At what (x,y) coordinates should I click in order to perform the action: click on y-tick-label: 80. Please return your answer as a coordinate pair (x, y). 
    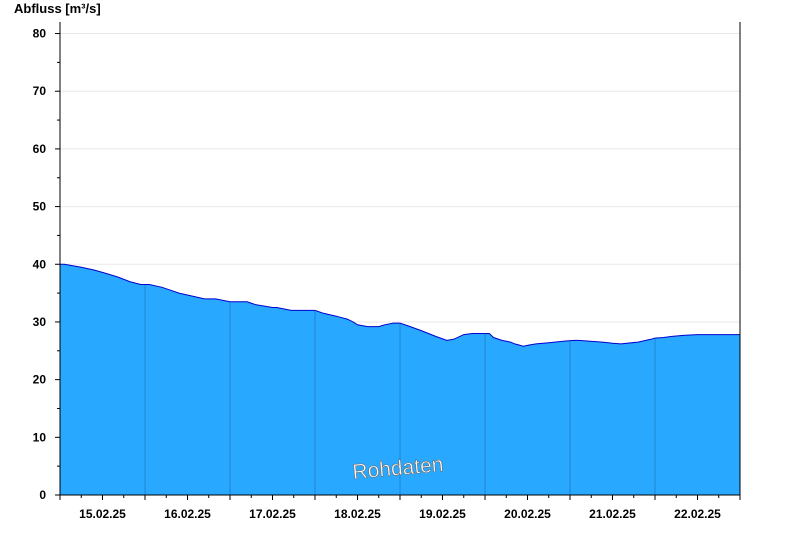
    Looking at the image, I should click on (40, 34).